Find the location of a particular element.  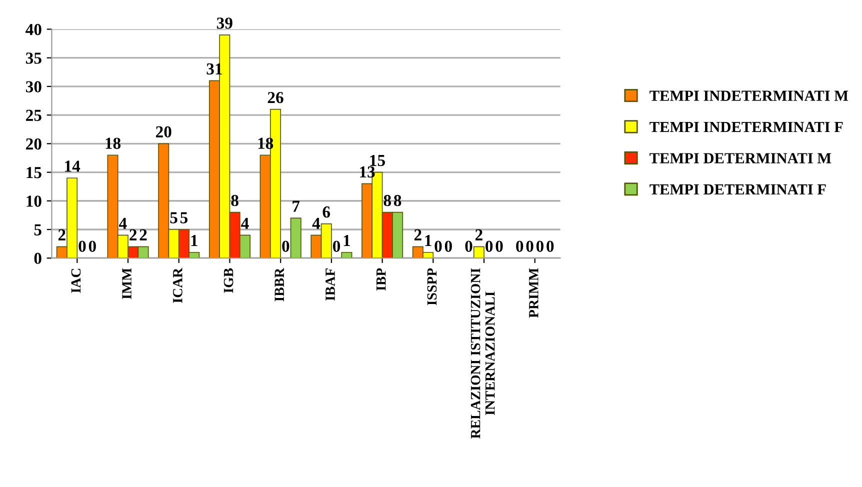

data-label: 14 is located at coordinates (72, 166).